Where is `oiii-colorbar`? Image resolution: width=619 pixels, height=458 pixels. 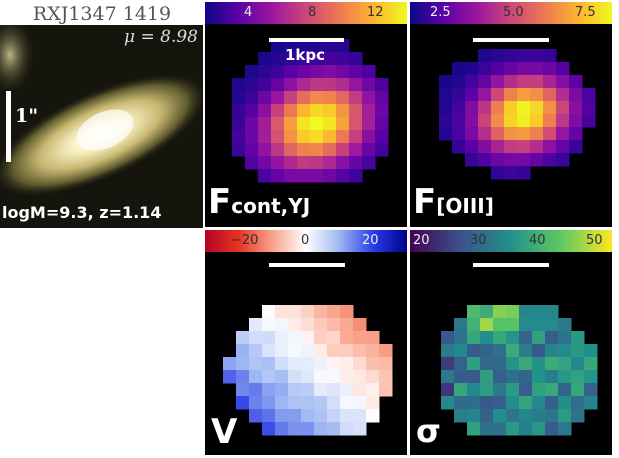 oiii-colorbar is located at coordinates (511, 13).